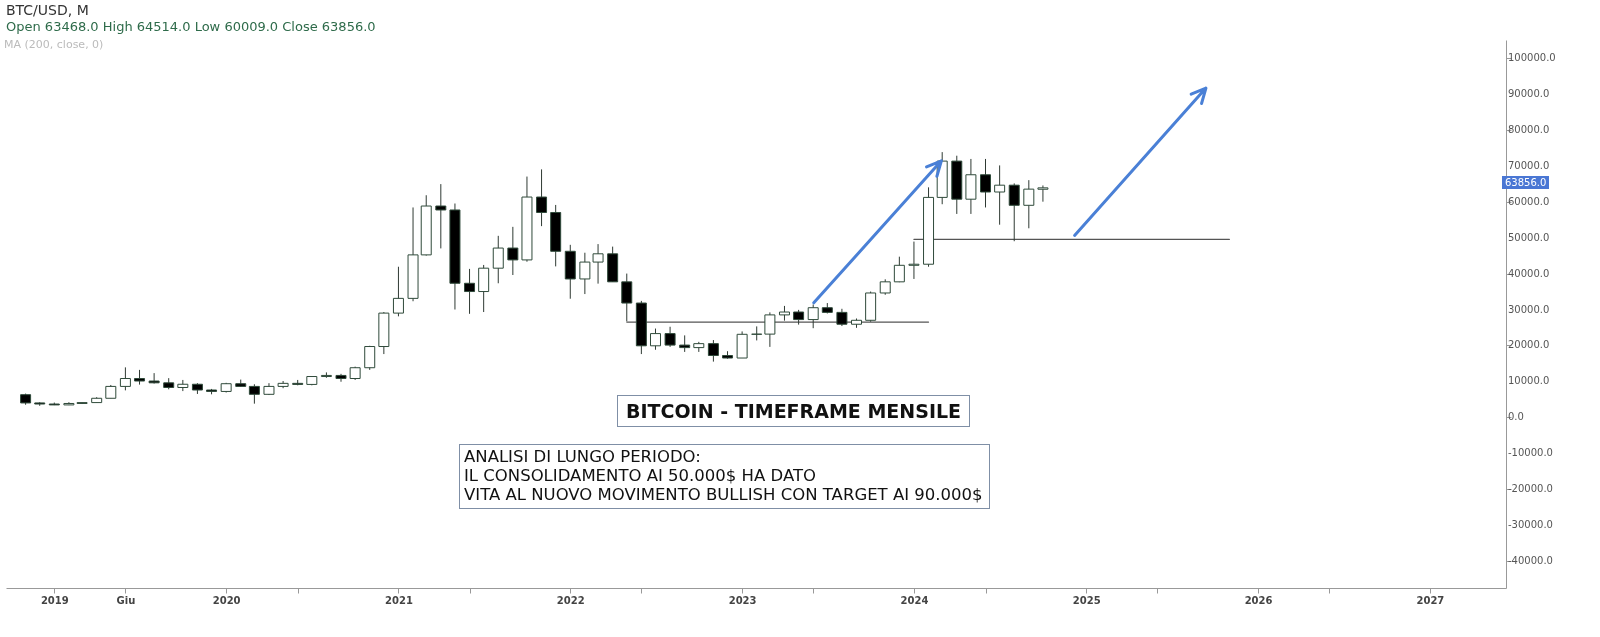  What do you see at coordinates (54, 44) in the screenshot?
I see `annotation: MA (200, close, 0)` at bounding box center [54, 44].